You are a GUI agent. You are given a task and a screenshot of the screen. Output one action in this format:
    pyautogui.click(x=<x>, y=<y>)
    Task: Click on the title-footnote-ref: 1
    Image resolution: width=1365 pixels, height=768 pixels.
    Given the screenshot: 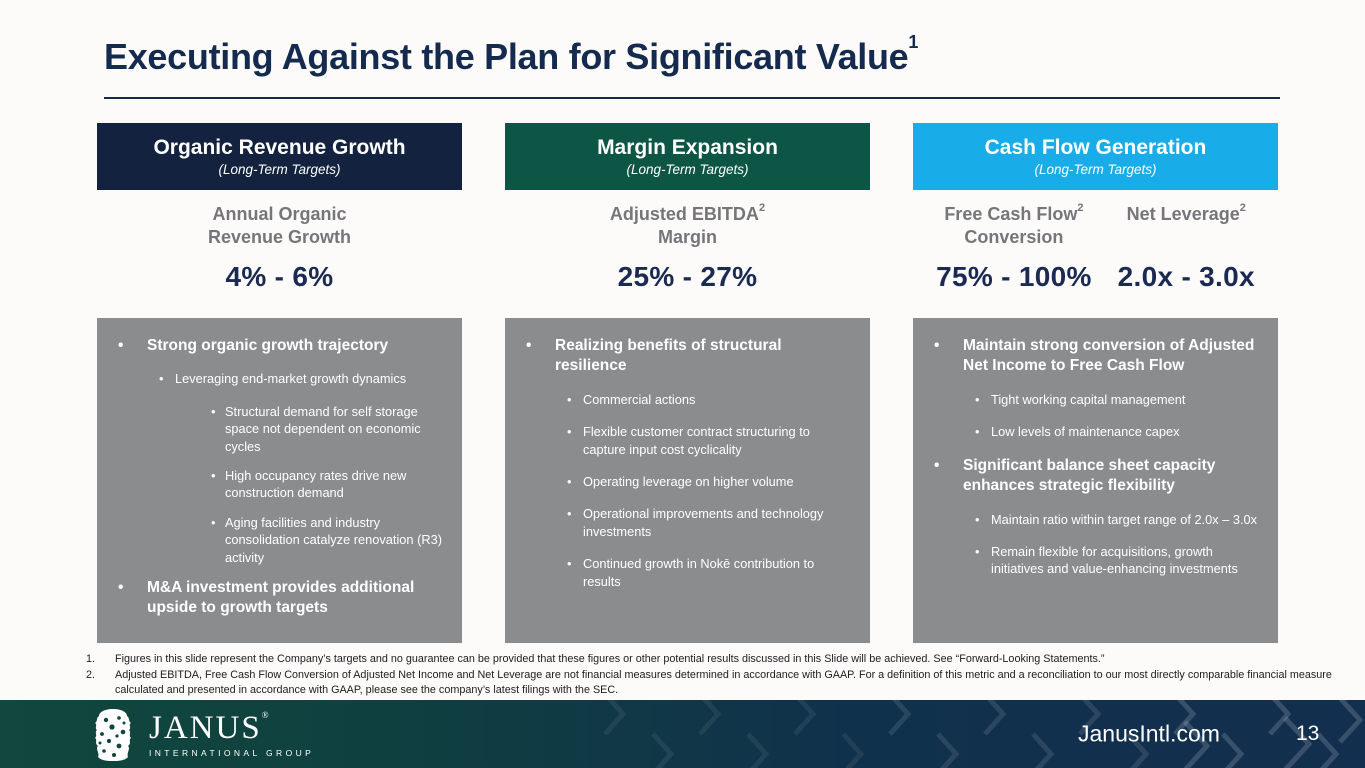 What is the action you would take?
    pyautogui.click(x=913, y=42)
    